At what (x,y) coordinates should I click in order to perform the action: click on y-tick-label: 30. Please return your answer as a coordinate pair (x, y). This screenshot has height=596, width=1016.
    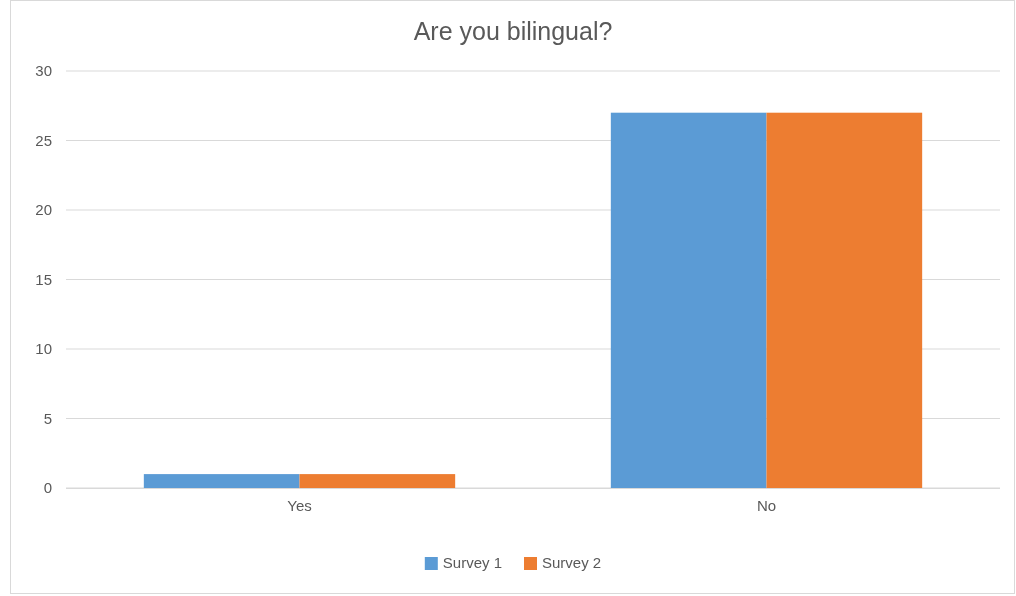
    Looking at the image, I should click on (43, 71).